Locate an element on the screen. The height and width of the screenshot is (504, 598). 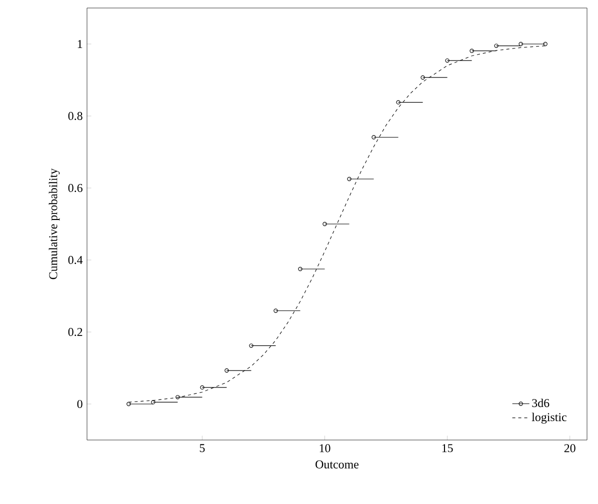
y-axis-title: Cumulative probability is located at coordinates (54, 224).